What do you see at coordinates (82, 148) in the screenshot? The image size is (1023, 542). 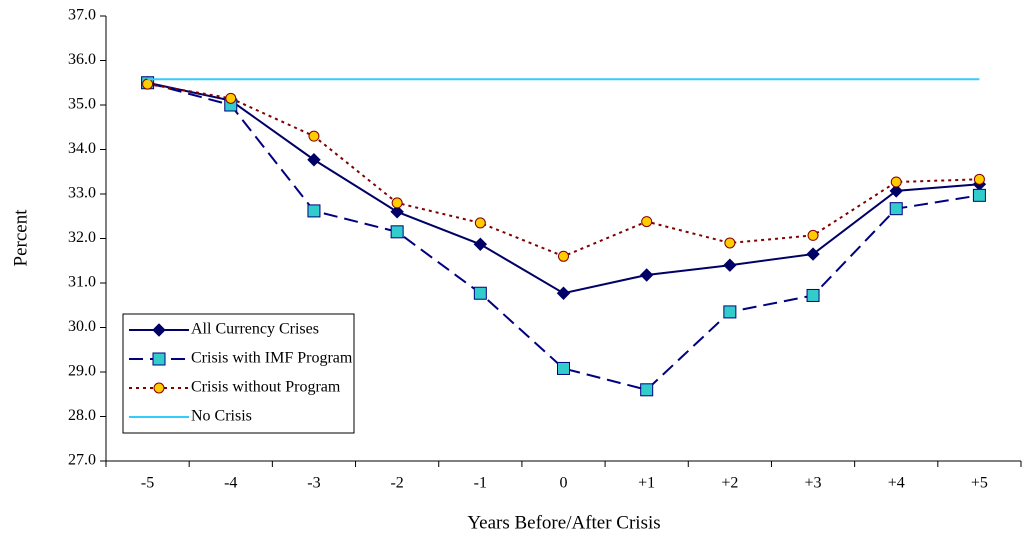 I see `y-tick-label: 34.0` at bounding box center [82, 148].